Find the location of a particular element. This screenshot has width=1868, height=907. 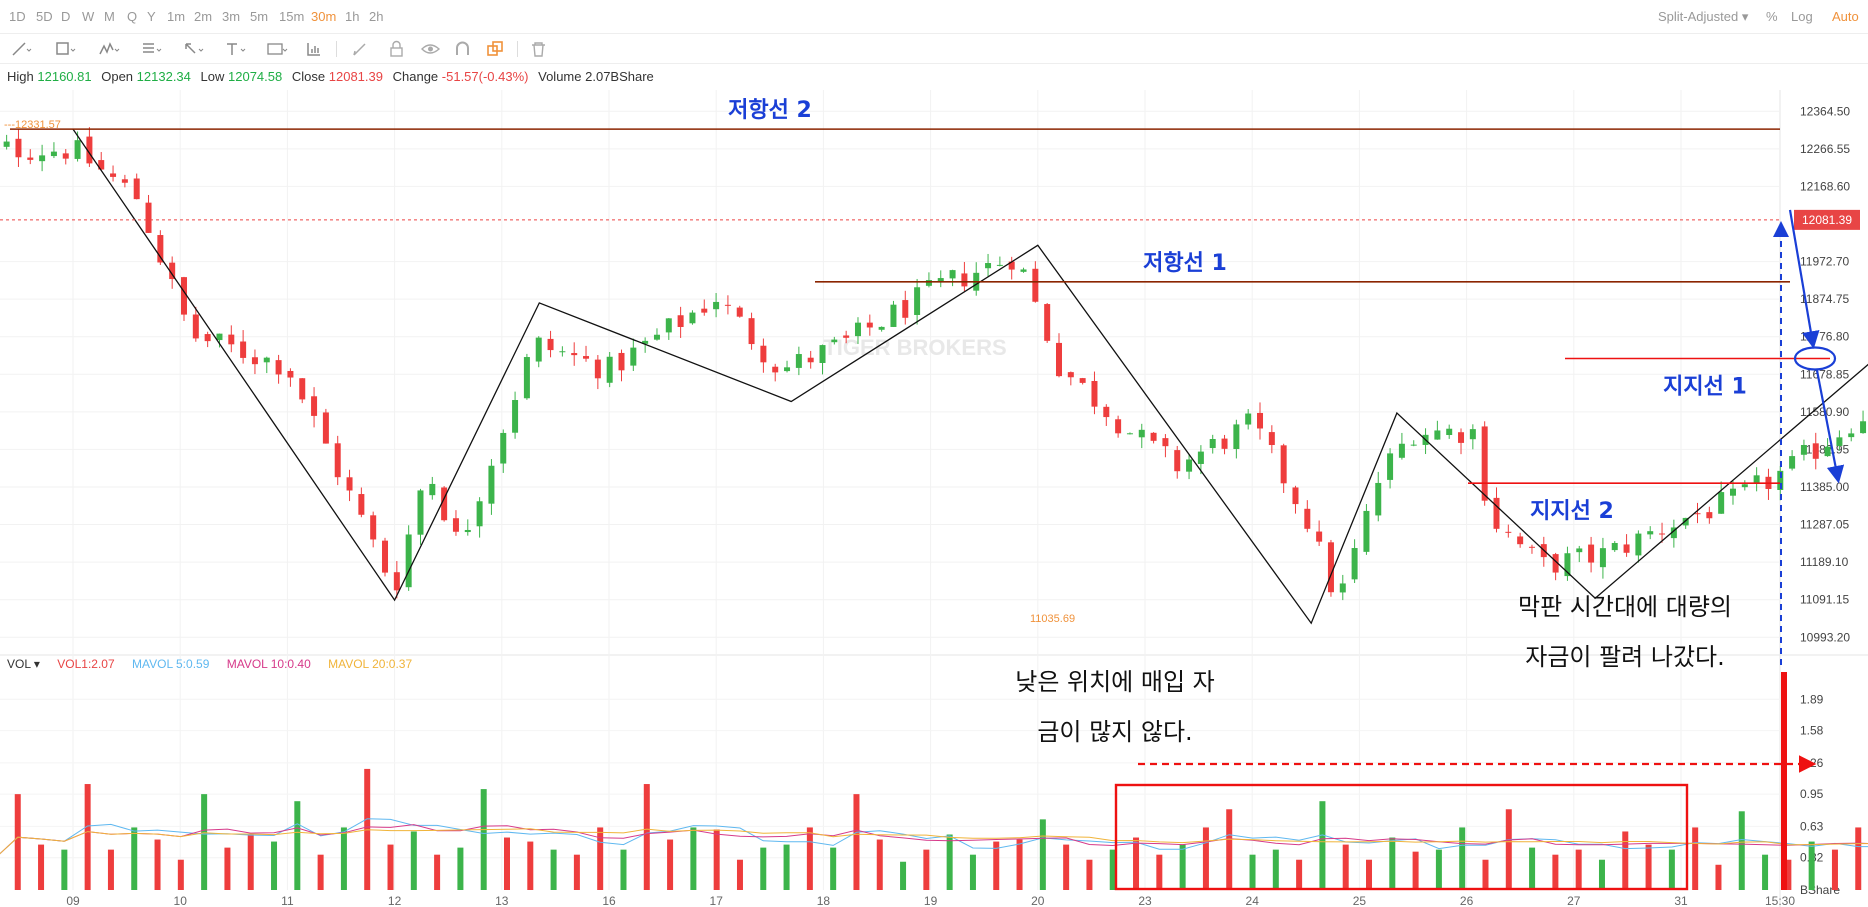

layers-icon is located at coordinates (496, 49).